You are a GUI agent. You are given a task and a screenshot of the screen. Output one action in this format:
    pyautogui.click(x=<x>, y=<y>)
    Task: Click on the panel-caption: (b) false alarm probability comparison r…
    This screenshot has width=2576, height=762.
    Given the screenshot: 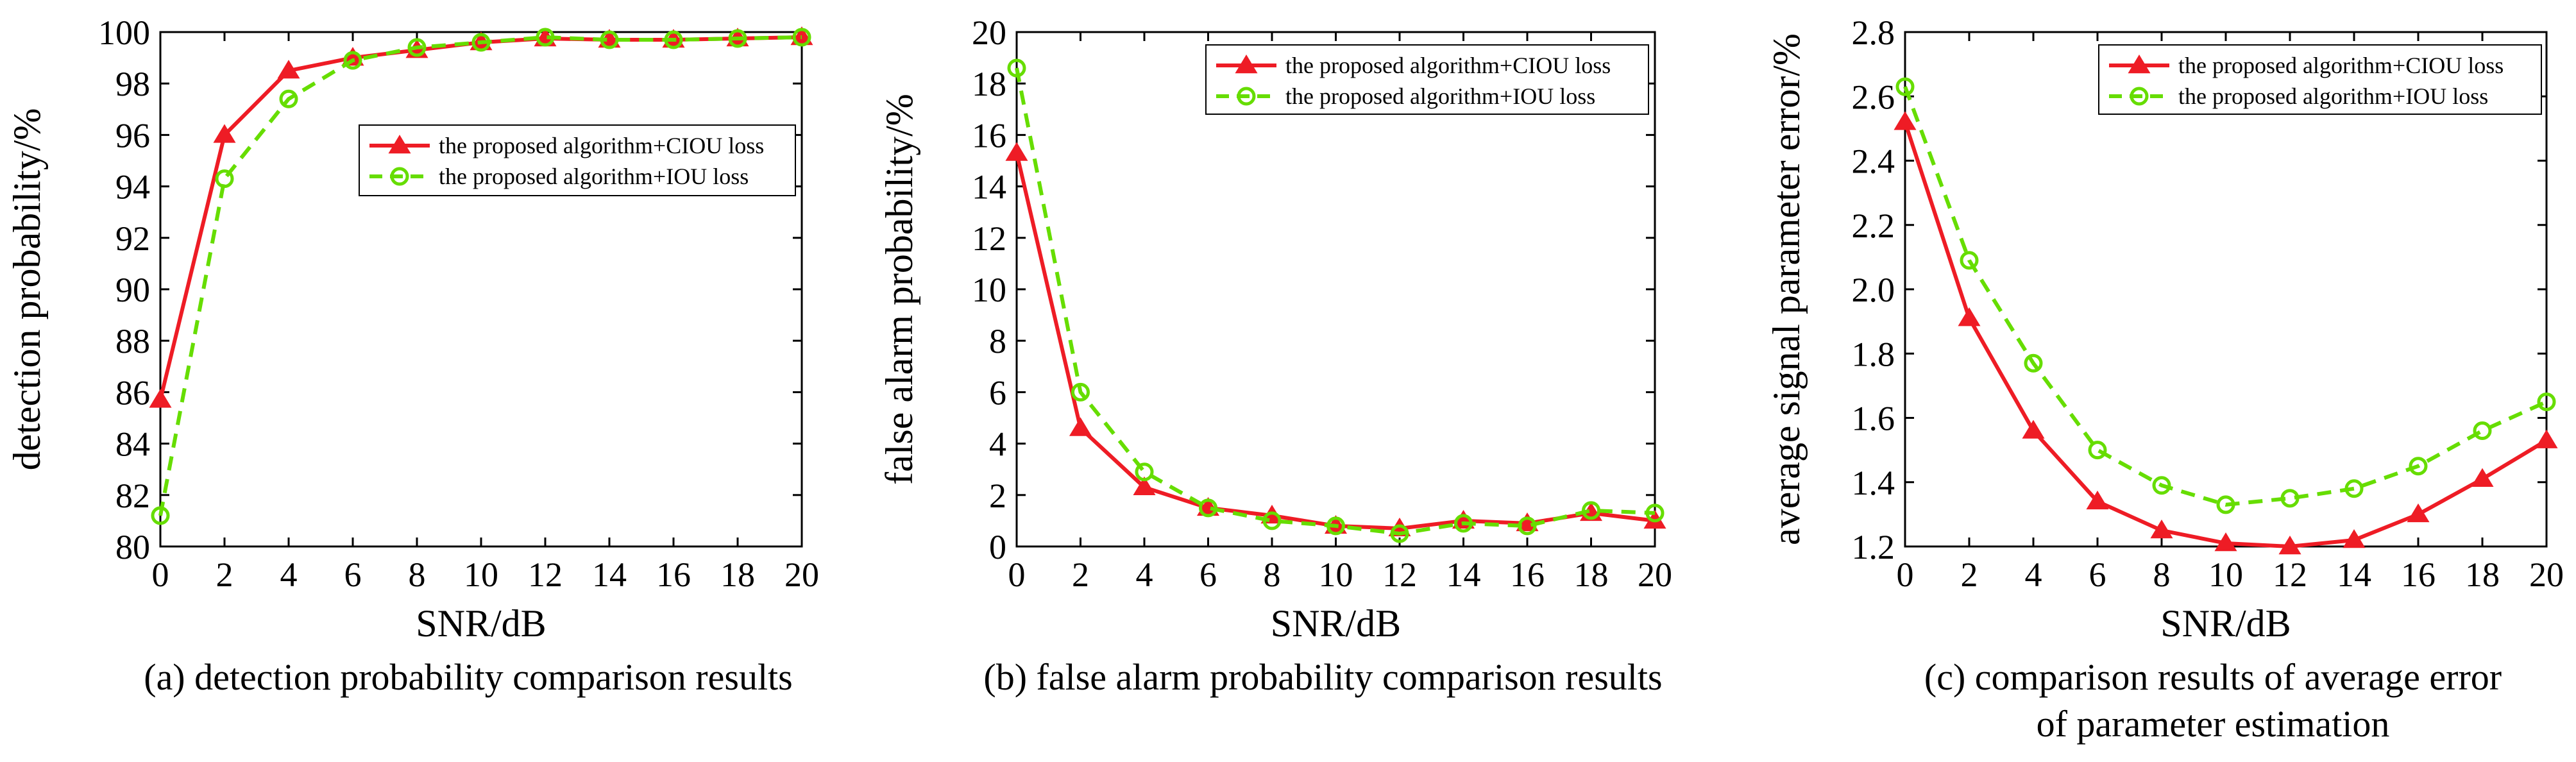 What is the action you would take?
    pyautogui.click(x=1322, y=677)
    